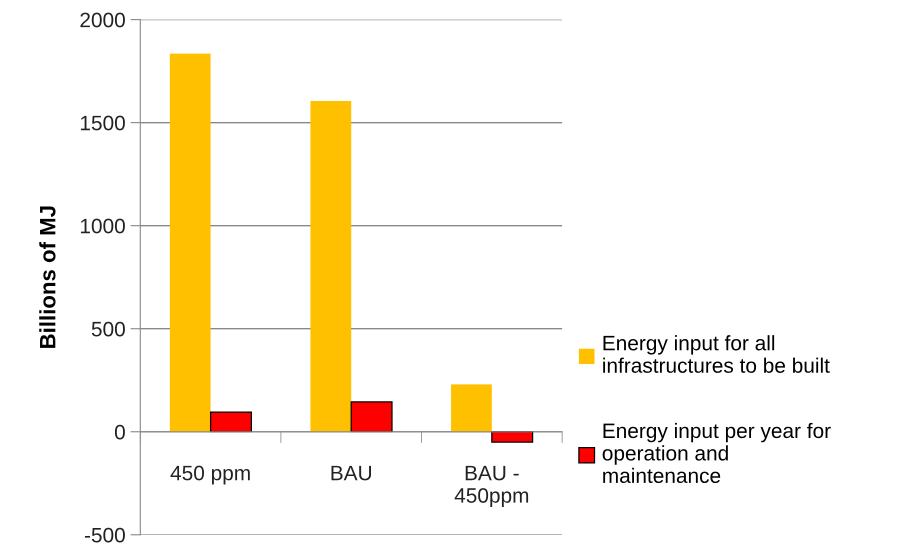 This screenshot has width=917, height=560. What do you see at coordinates (716, 453) in the screenshot?
I see `legend-label: Energy input per year for operation and maintenance` at bounding box center [716, 453].